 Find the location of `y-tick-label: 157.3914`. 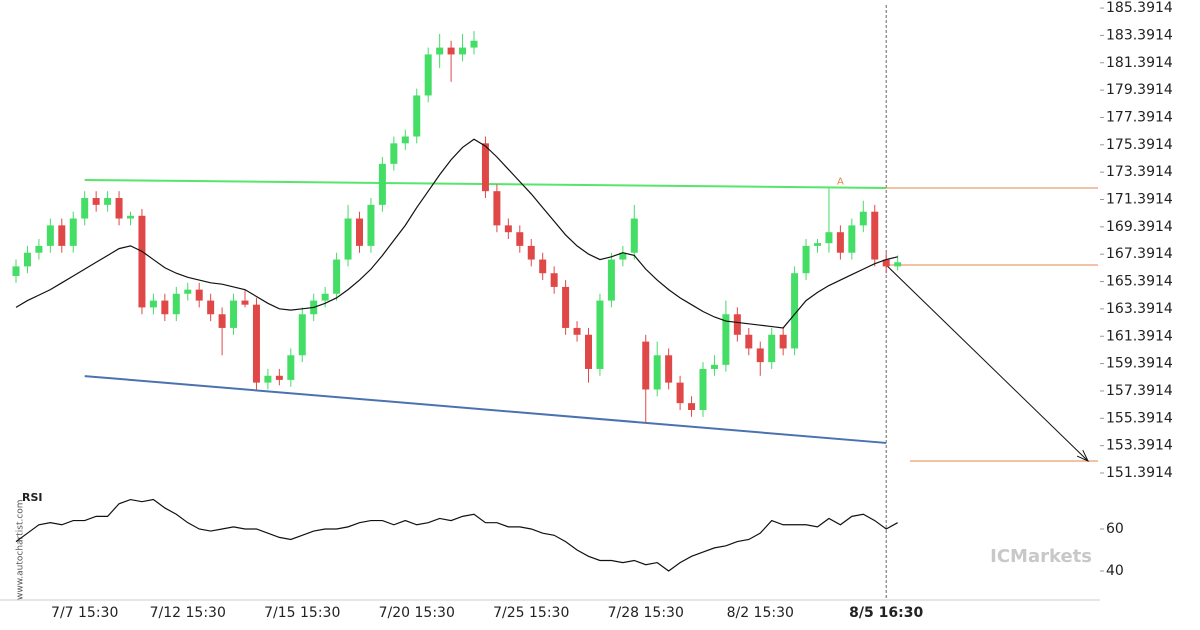

y-tick-label: 157.3914 is located at coordinates (1139, 391).